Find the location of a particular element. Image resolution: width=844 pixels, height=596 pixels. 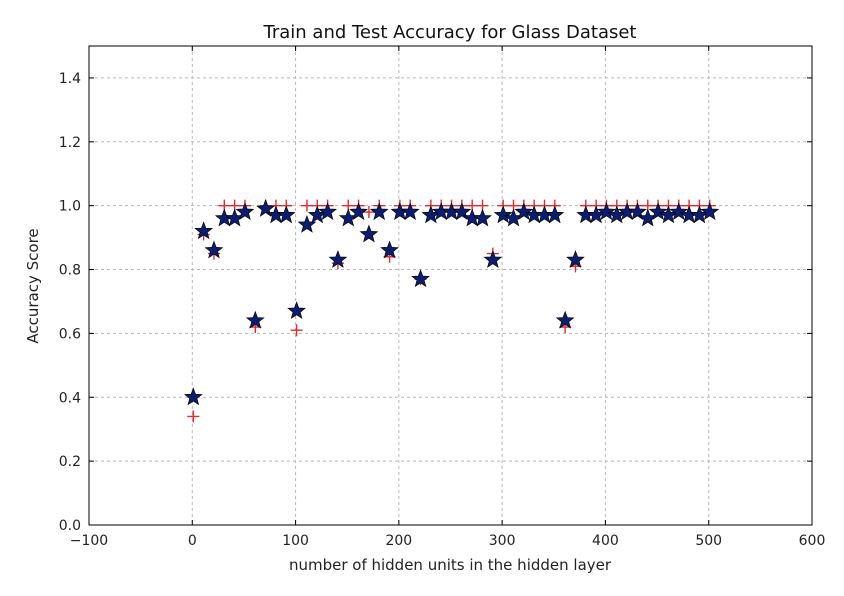

x-tick-label: 100 is located at coordinates (295, 541).